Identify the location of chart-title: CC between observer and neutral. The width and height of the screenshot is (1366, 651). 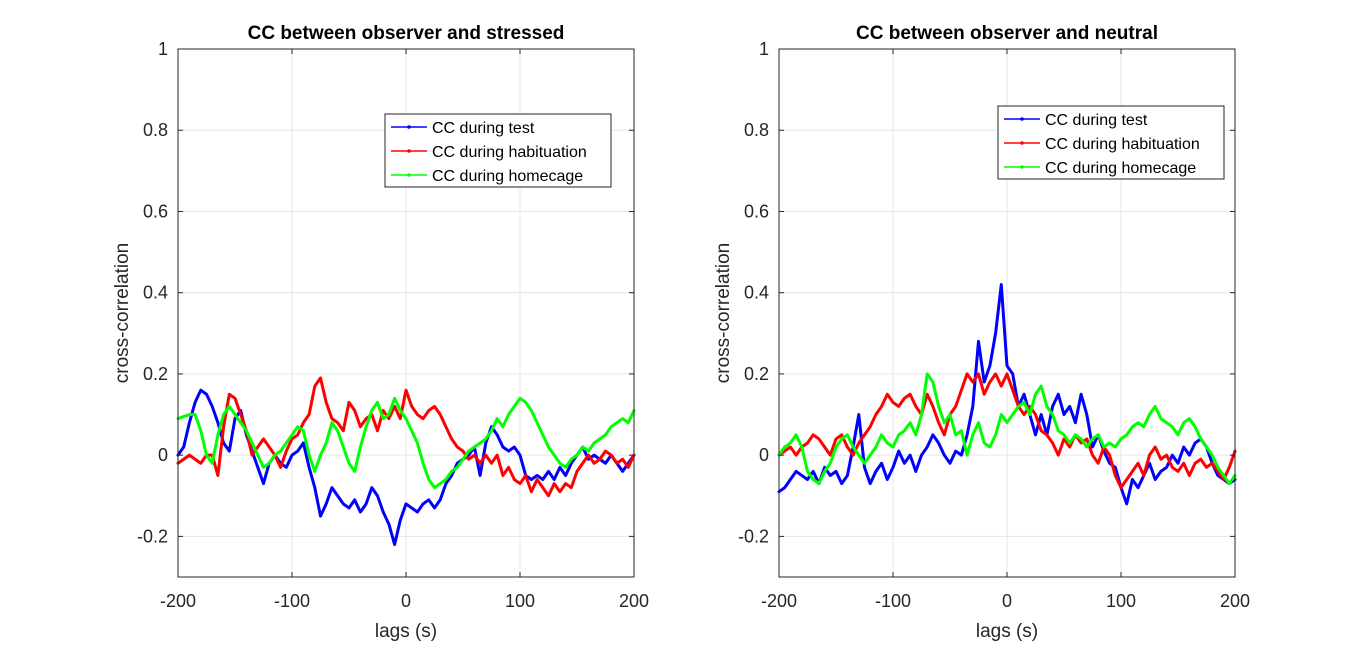
(1007, 33).